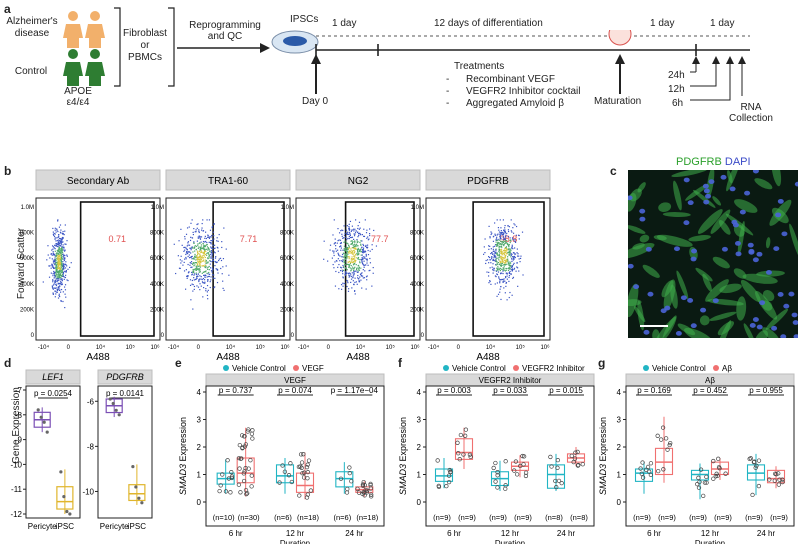 This screenshot has height=544, width=800. Describe the element at coordinates (308, 517) in the screenshot. I see `sample-count: (n=18)` at that location.